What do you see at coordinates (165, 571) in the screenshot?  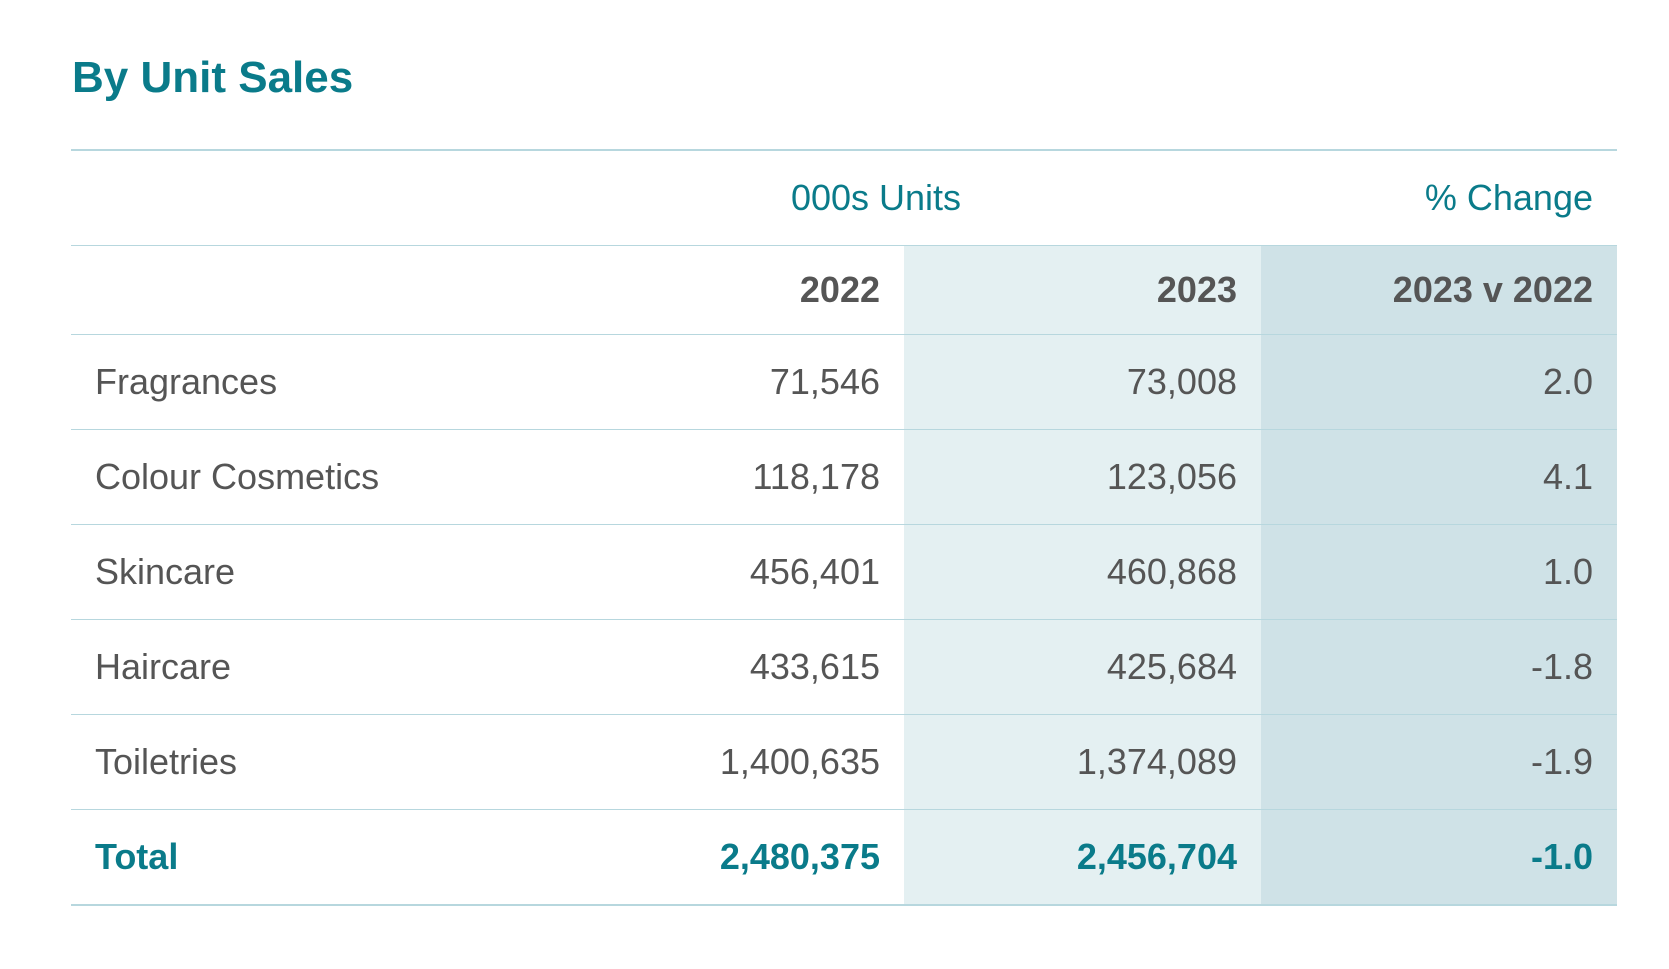 I see `row-label: Skincare` at bounding box center [165, 571].